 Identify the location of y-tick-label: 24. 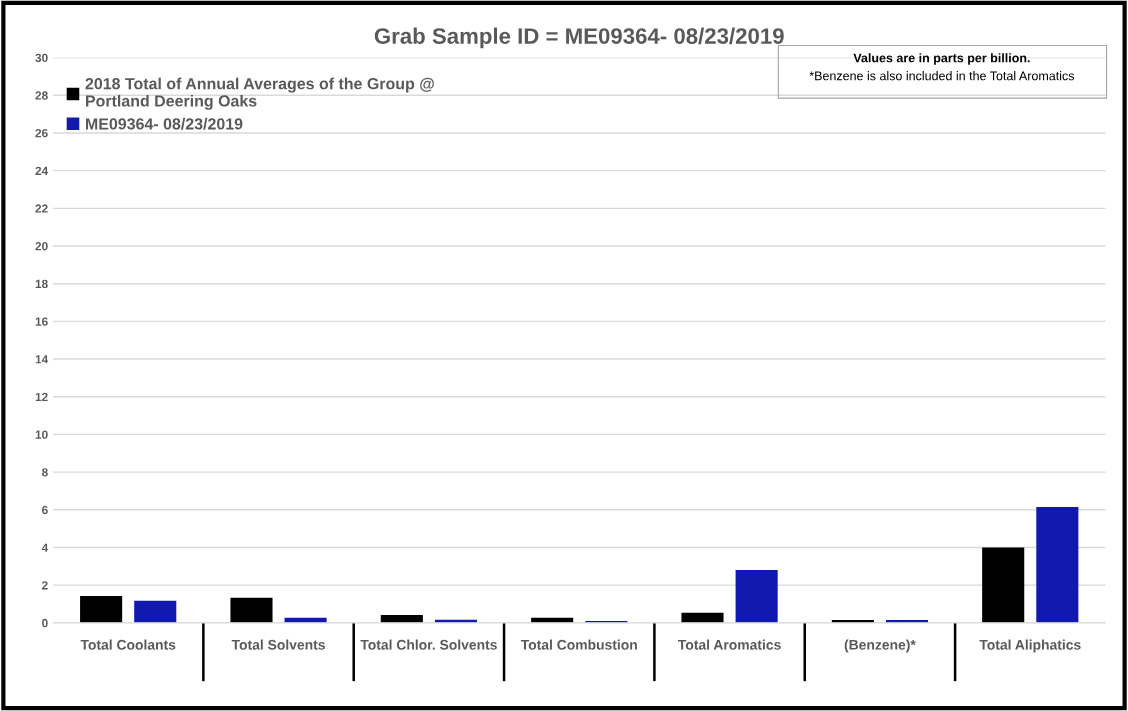
(42, 170).